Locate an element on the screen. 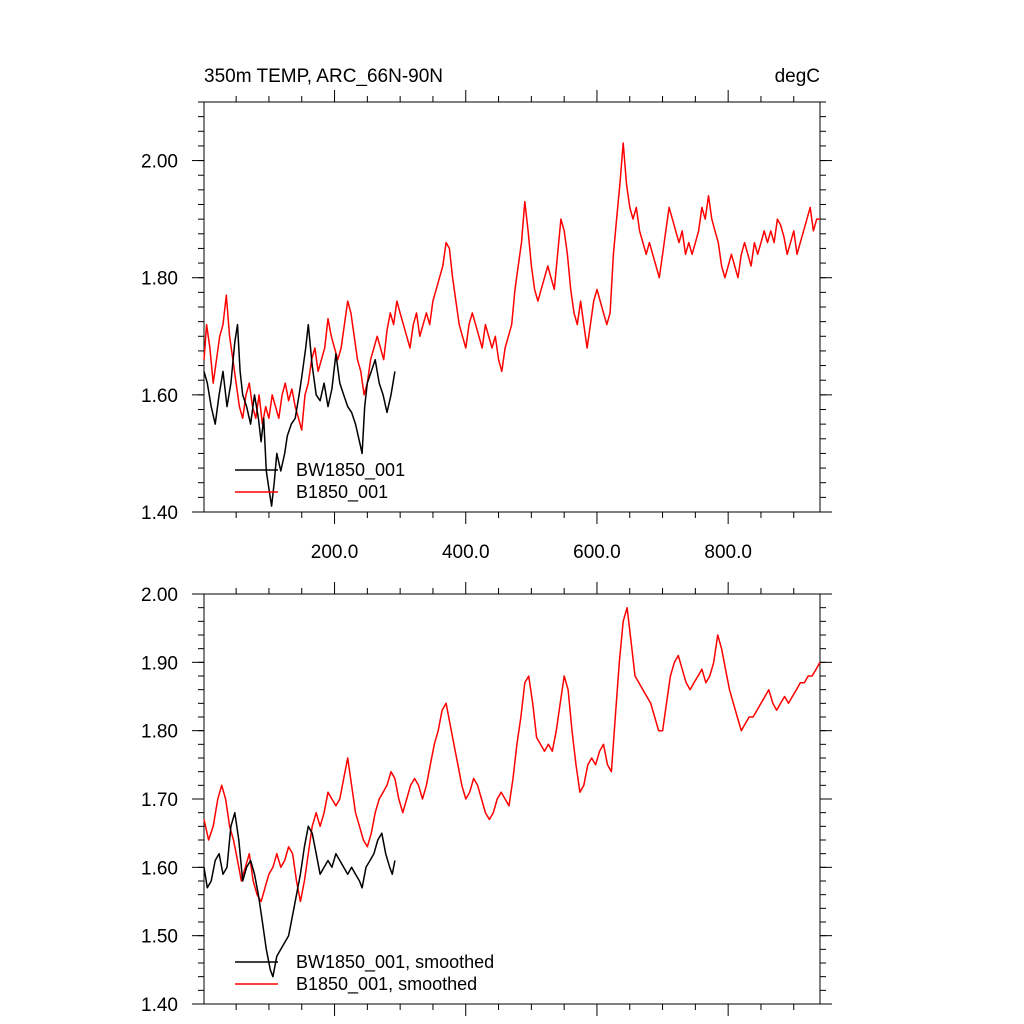  x-tick-label: 800.0 is located at coordinates (728, 552).